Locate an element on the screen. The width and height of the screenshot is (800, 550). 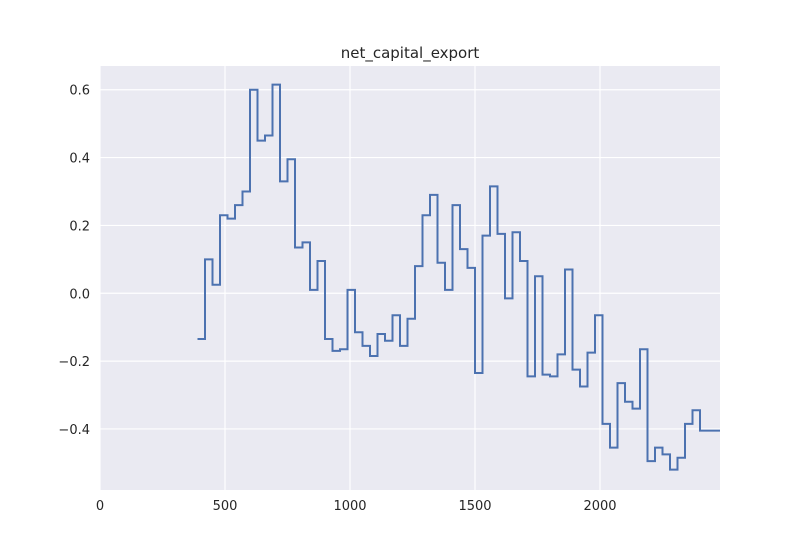
y-tick-label: 0.6 is located at coordinates (79, 91).